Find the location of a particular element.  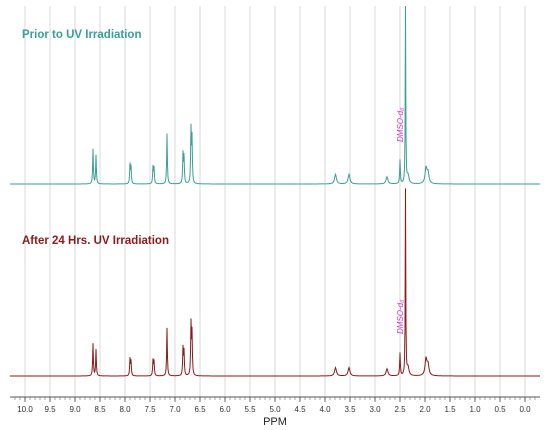

tick-label: 7.5 is located at coordinates (150, 409).